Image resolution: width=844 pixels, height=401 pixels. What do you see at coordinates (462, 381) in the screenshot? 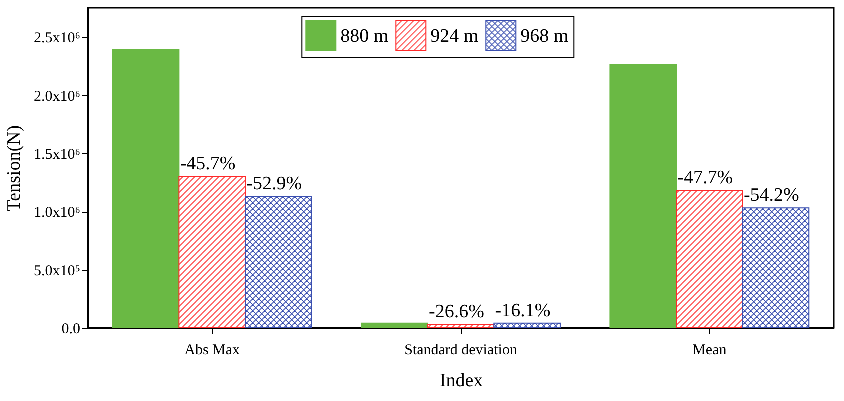
I see `x-axis-title: Index` at bounding box center [462, 381].